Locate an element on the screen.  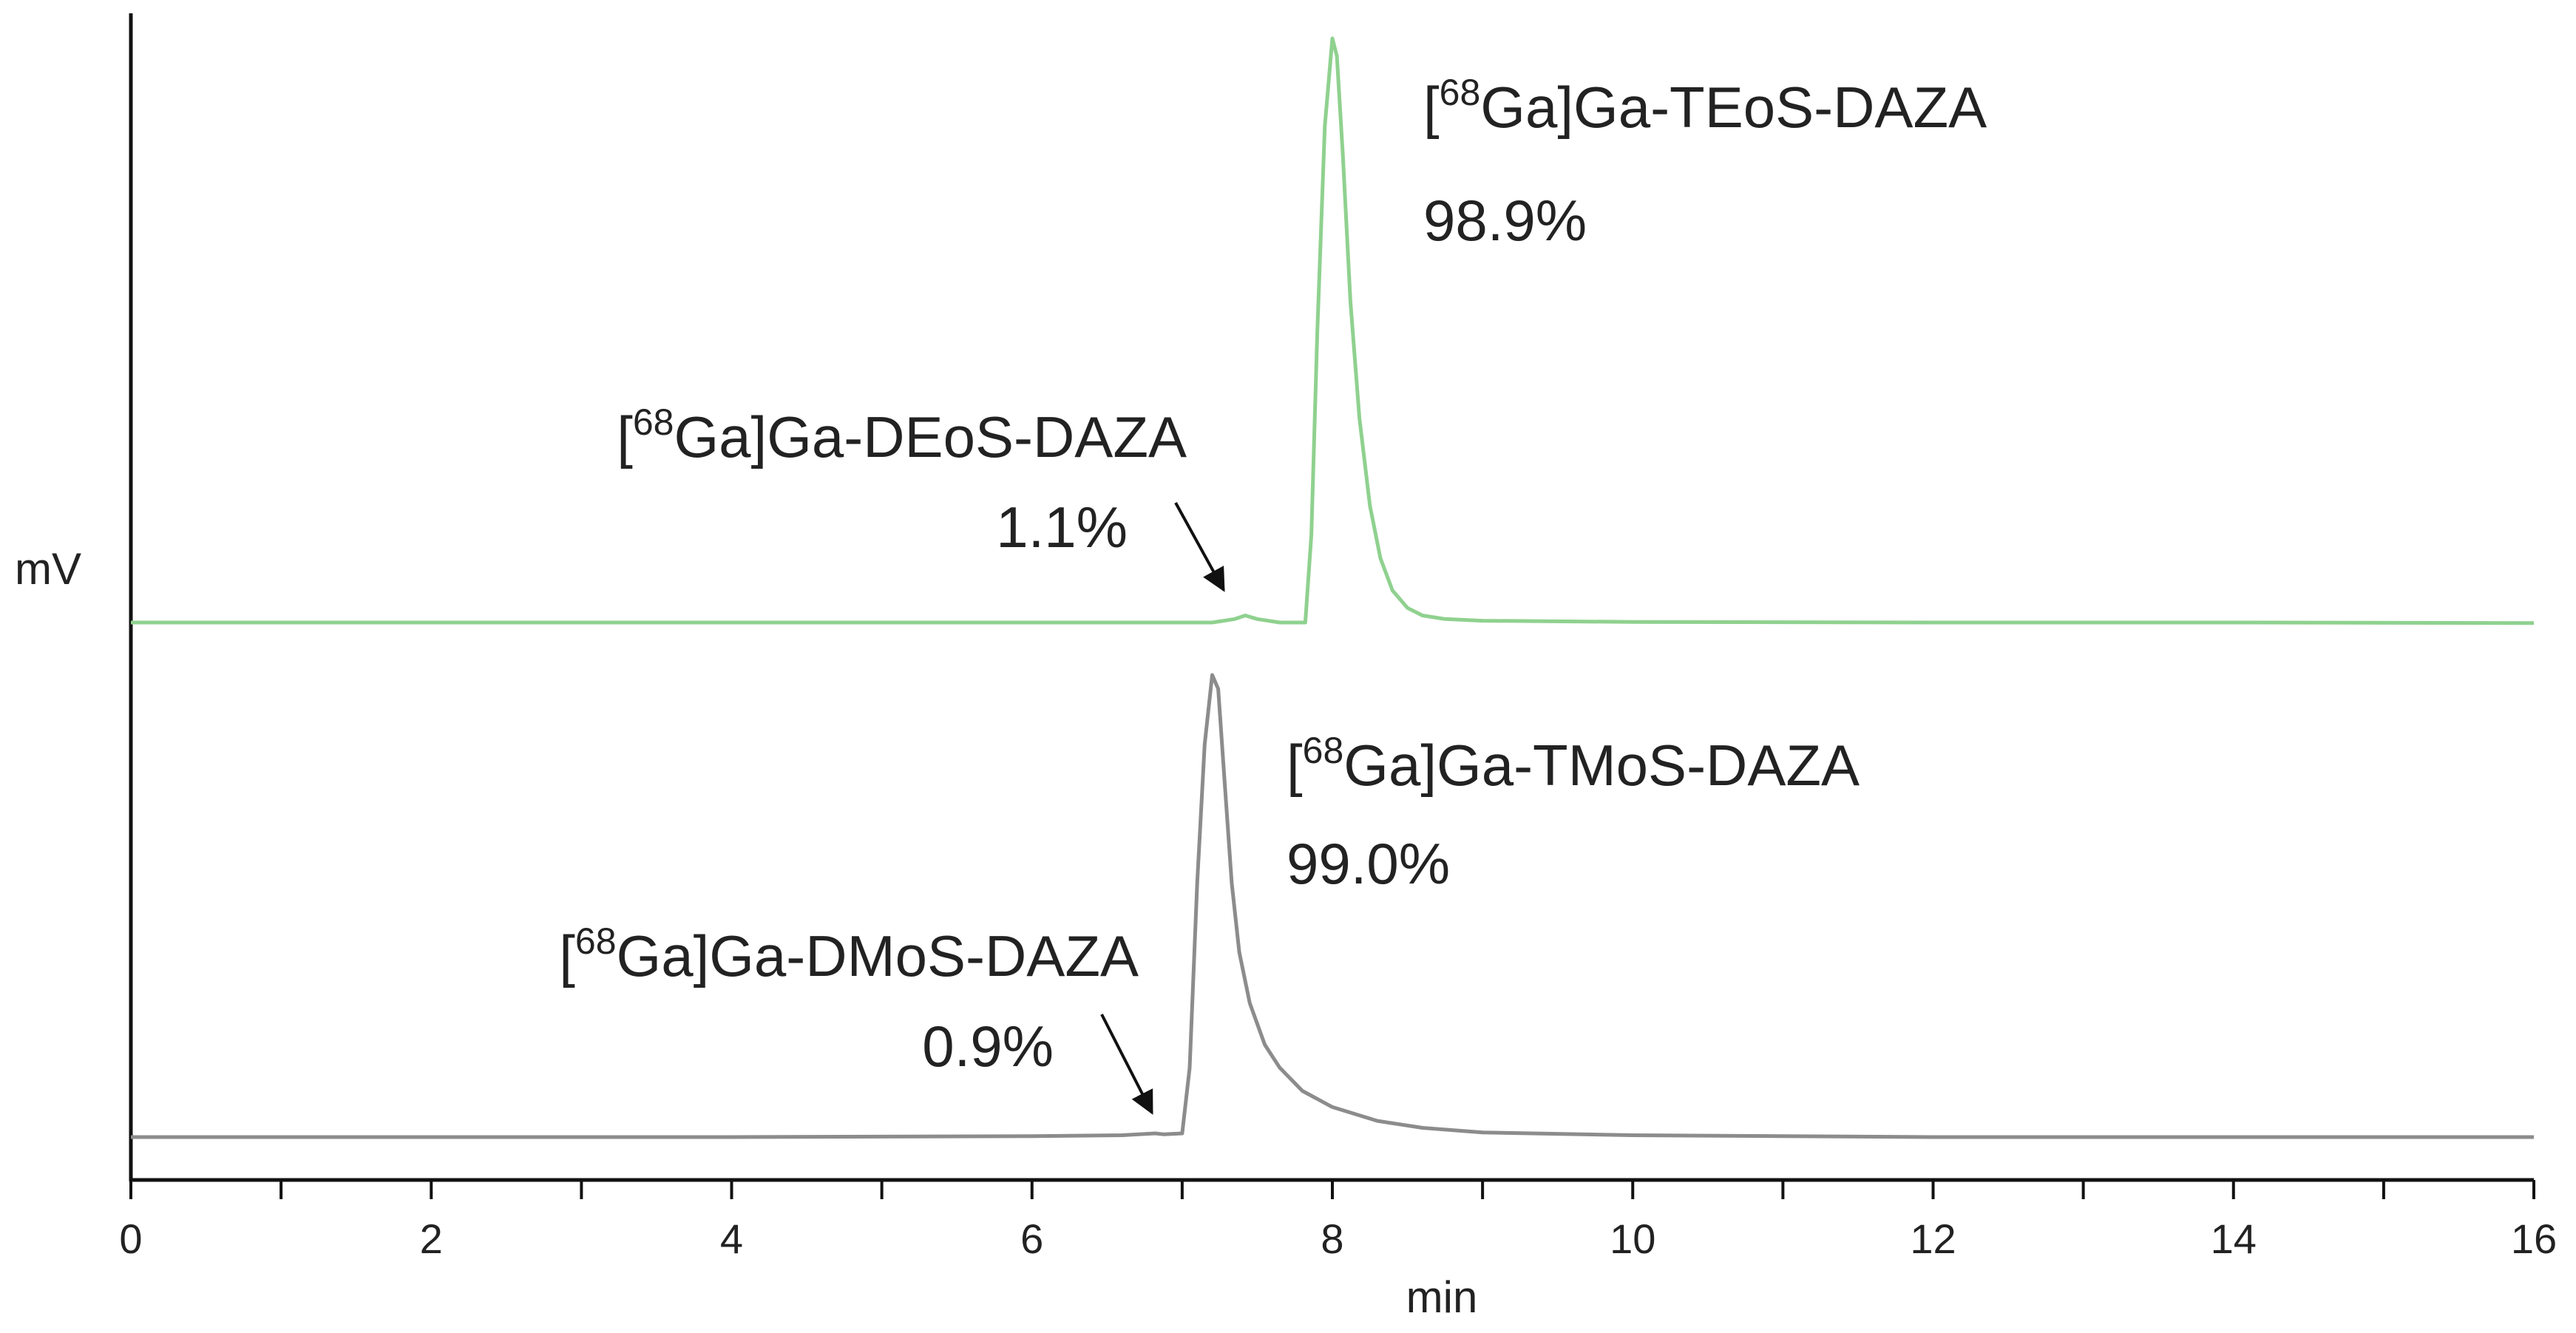
annotation-dmos-arrow is located at coordinates (1126, 1064).